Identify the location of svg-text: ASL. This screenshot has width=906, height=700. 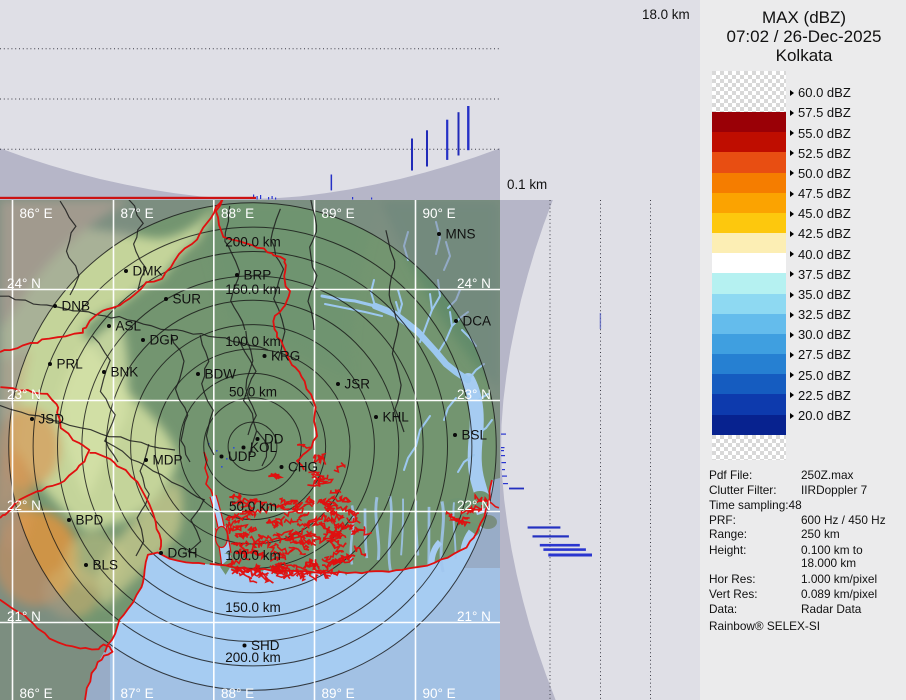
(129, 326).